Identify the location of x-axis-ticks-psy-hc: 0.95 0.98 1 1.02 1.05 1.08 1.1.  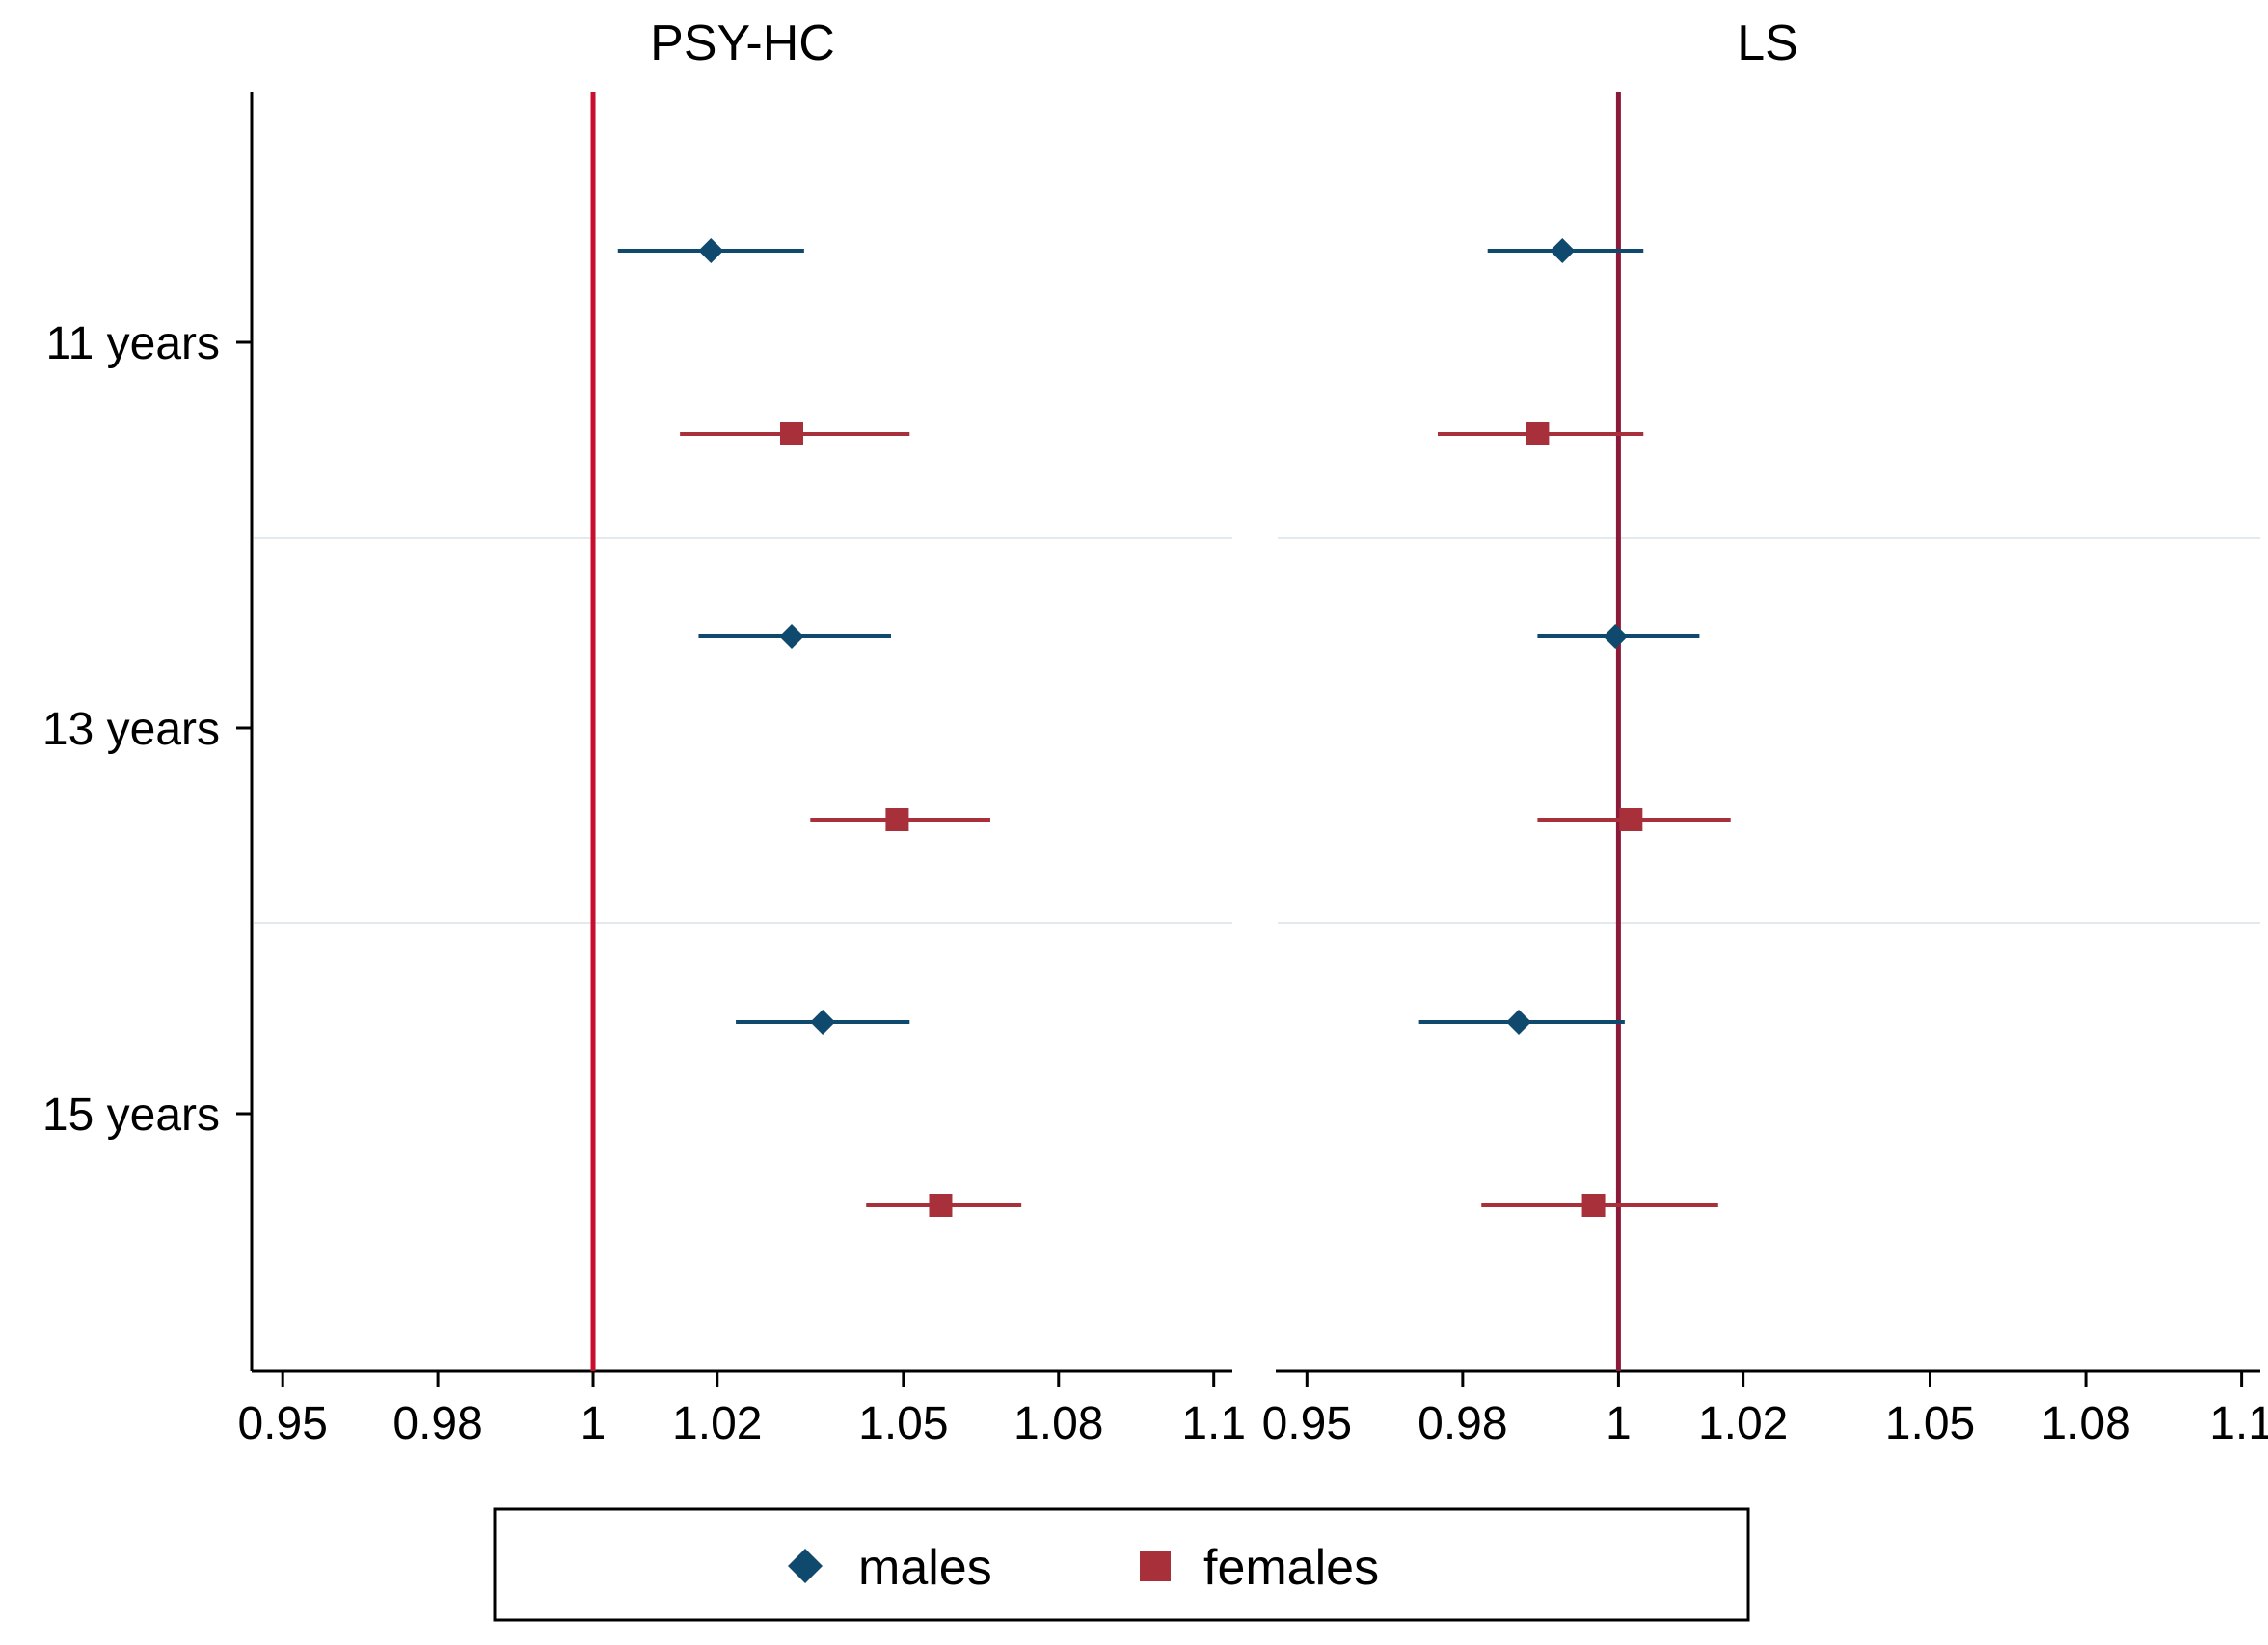
(741, 1410).